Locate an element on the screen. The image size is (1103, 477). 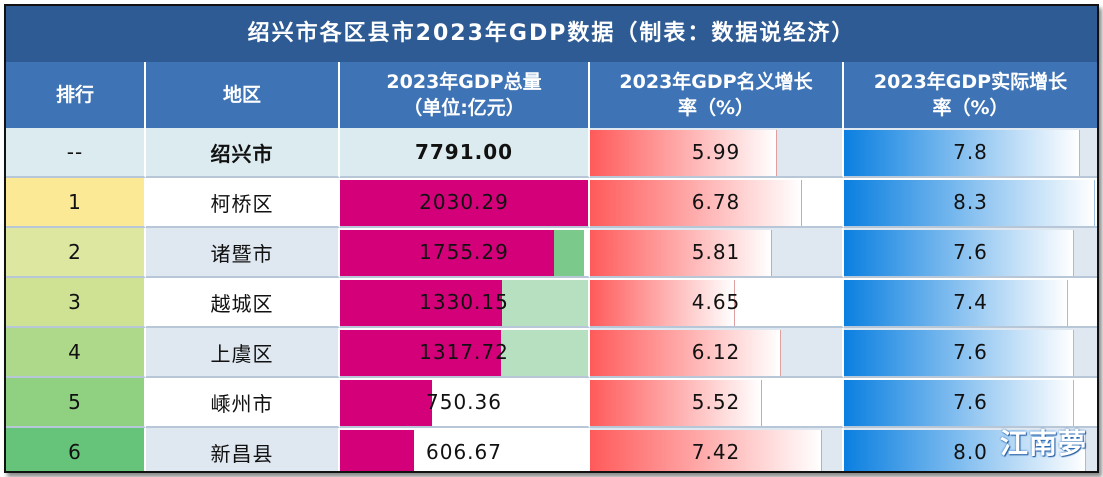
header-region-label: 地区 is located at coordinates (241, 95).